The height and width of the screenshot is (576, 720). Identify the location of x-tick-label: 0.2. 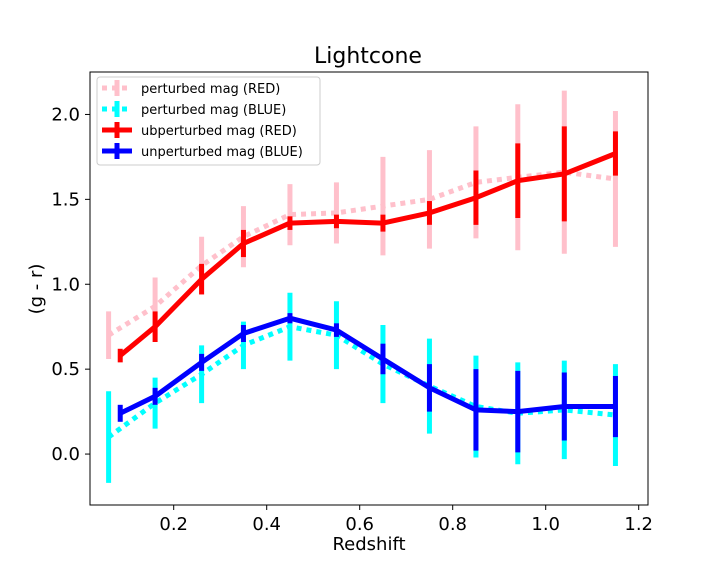
(173, 524).